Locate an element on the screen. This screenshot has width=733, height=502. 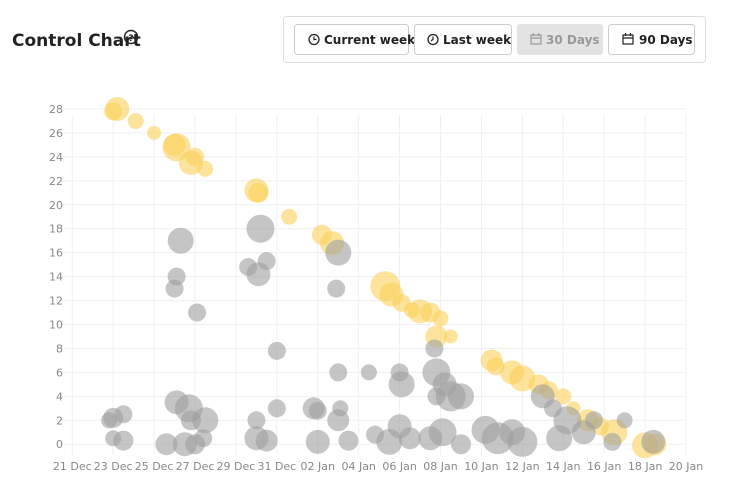
x-tick-label: 27 Dec is located at coordinates (195, 466).